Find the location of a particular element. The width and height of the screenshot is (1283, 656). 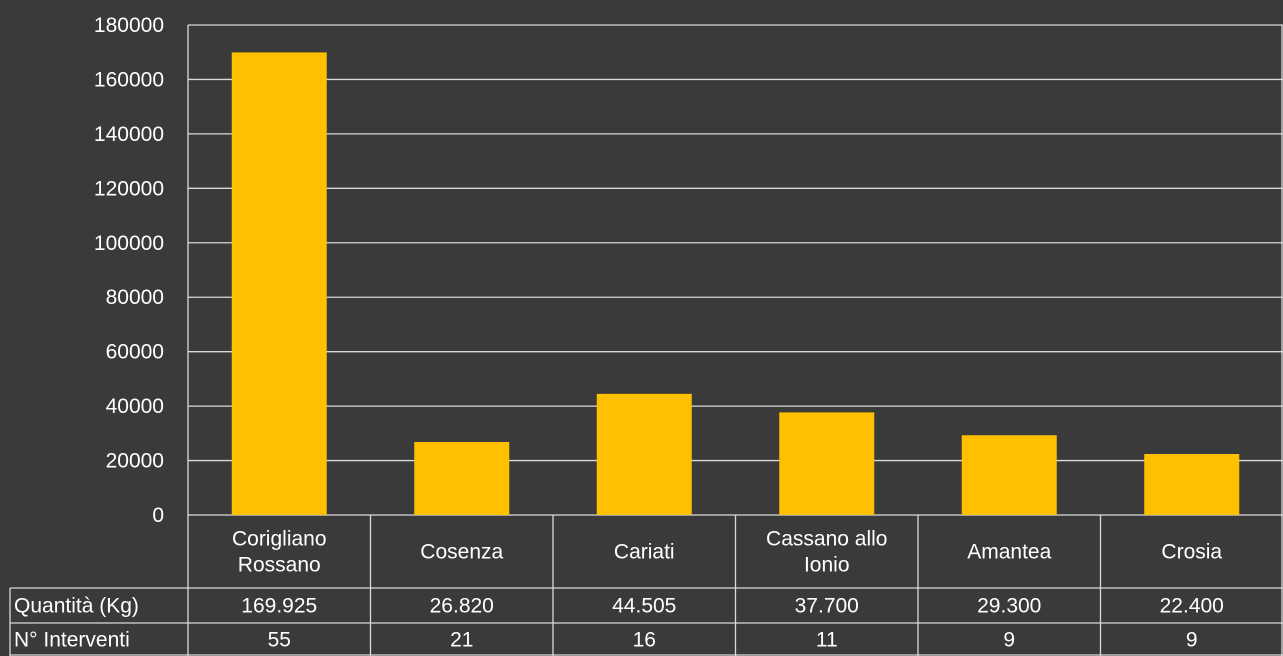

y-tick-label: 0 is located at coordinates (158, 515).